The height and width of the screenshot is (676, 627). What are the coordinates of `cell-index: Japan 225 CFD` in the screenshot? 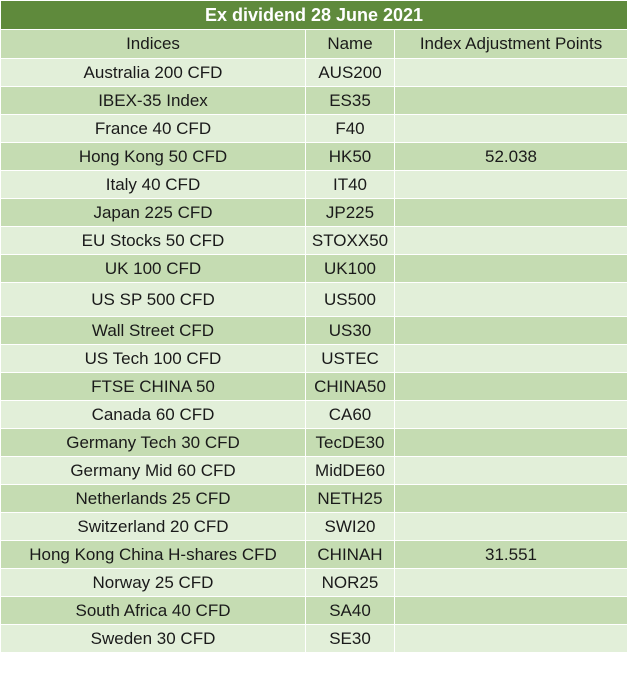 It's located at (153, 212).